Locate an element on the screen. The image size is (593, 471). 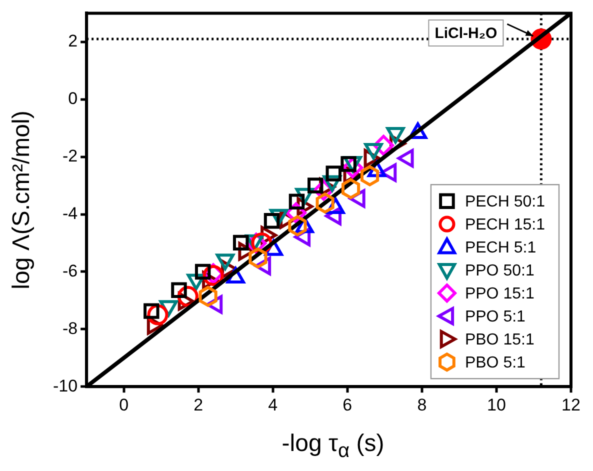
legend-label: PPO 5:1 is located at coordinates (495, 317).